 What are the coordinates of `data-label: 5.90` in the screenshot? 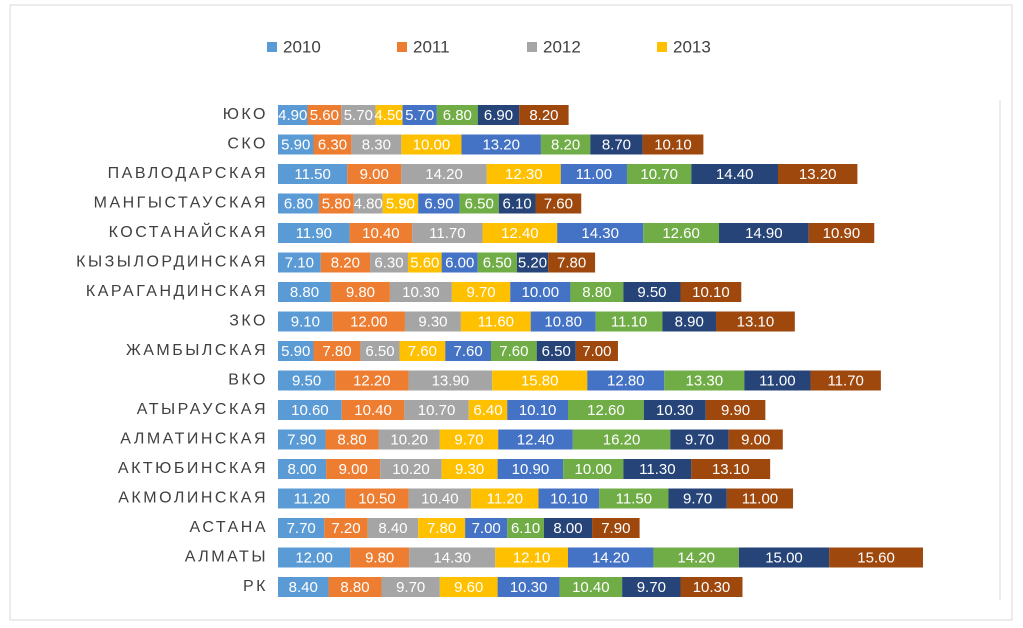 It's located at (295, 144).